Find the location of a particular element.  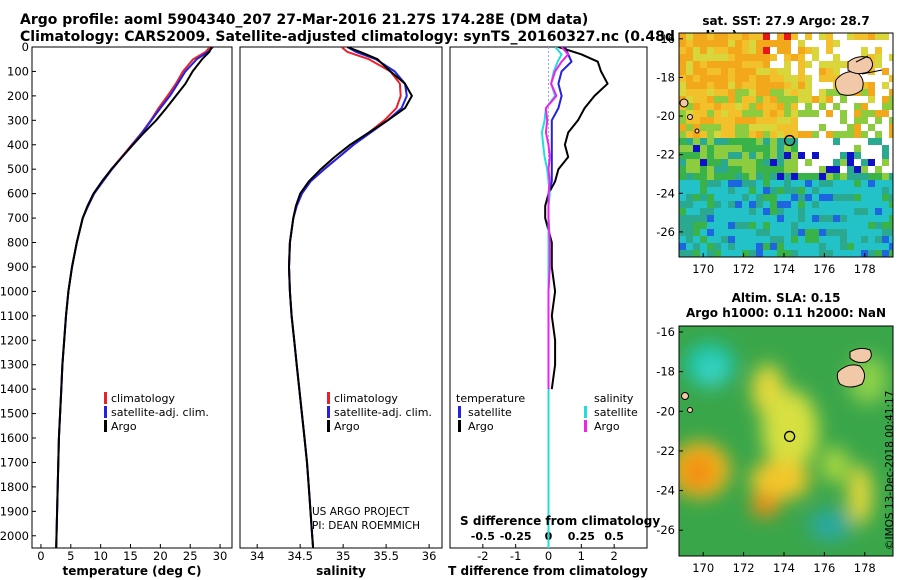

x-tick-label: 35 is located at coordinates (343, 556).